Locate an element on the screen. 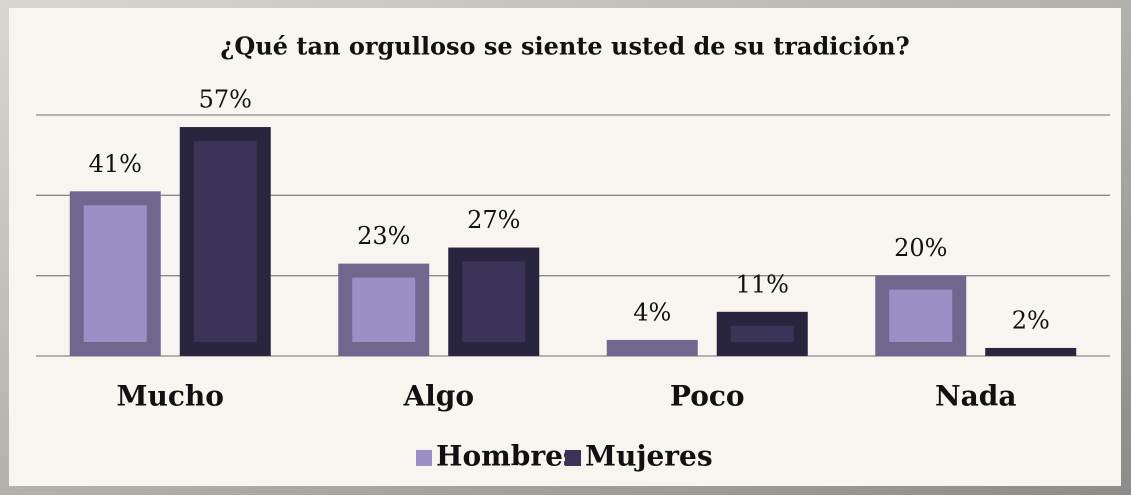  data-label: 2% is located at coordinates (1031, 320).